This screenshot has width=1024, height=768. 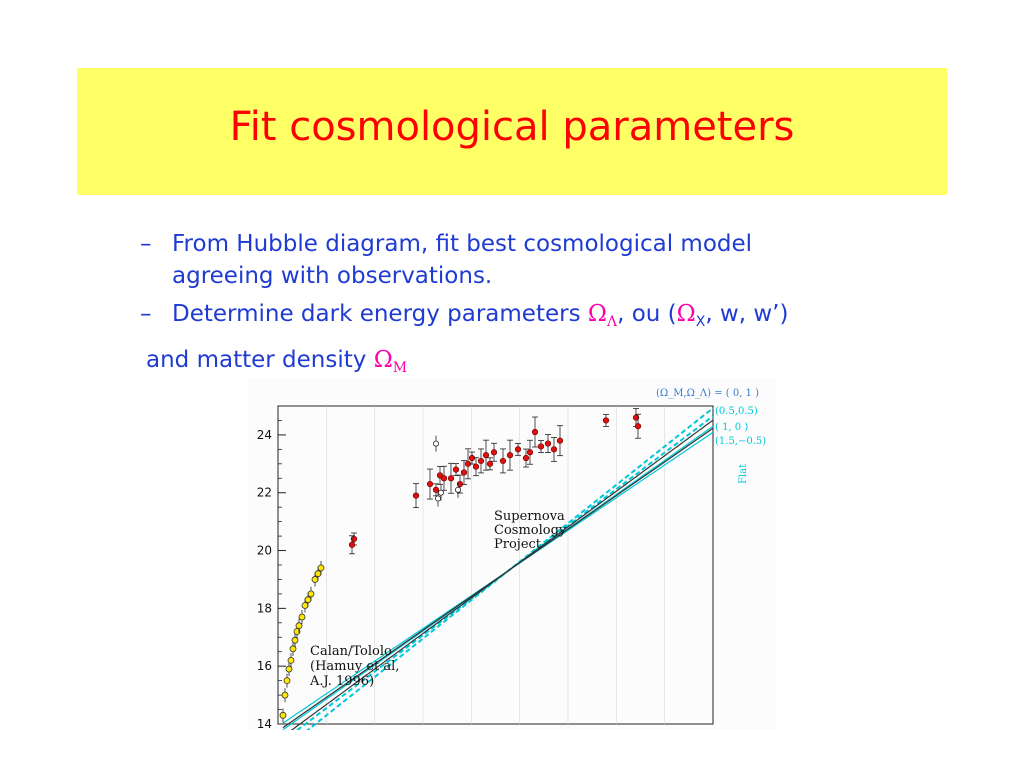 What do you see at coordinates (647, 314) in the screenshot?
I see `bullet-text-mid: , ou (` at bounding box center [647, 314].